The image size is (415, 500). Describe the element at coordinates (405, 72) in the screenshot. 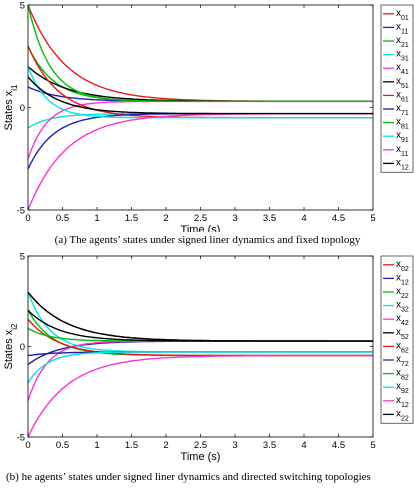

I see `legend-label-sub-4: 41` at that location.